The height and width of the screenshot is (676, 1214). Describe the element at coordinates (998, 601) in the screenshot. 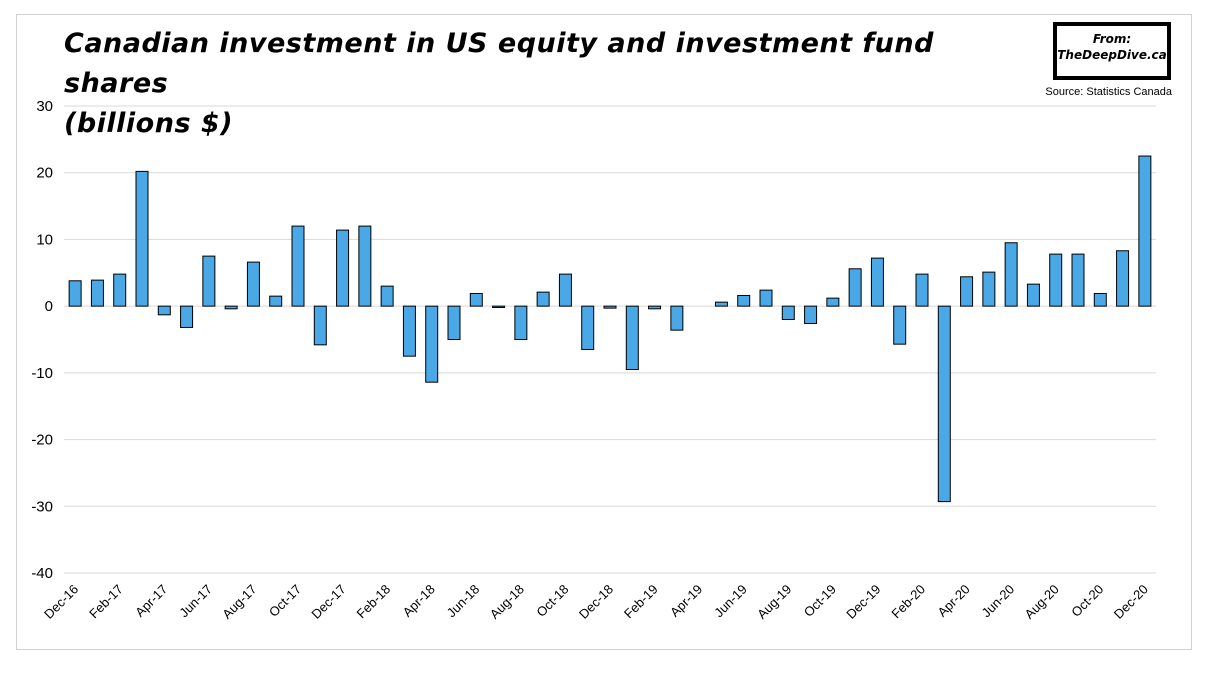

I see `x-tick-label: Jun-20` at that location.